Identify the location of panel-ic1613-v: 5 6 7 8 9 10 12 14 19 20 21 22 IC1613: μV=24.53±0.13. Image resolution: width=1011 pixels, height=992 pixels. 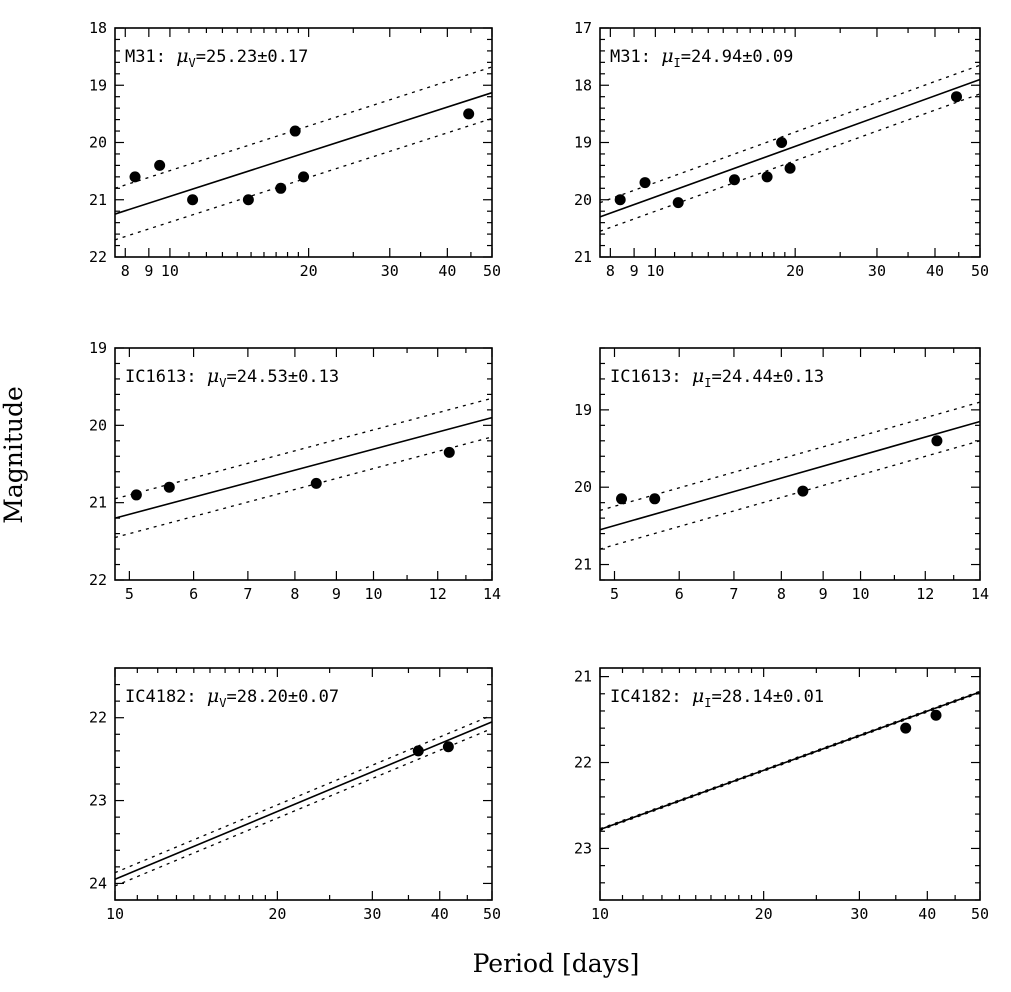
(295, 471).